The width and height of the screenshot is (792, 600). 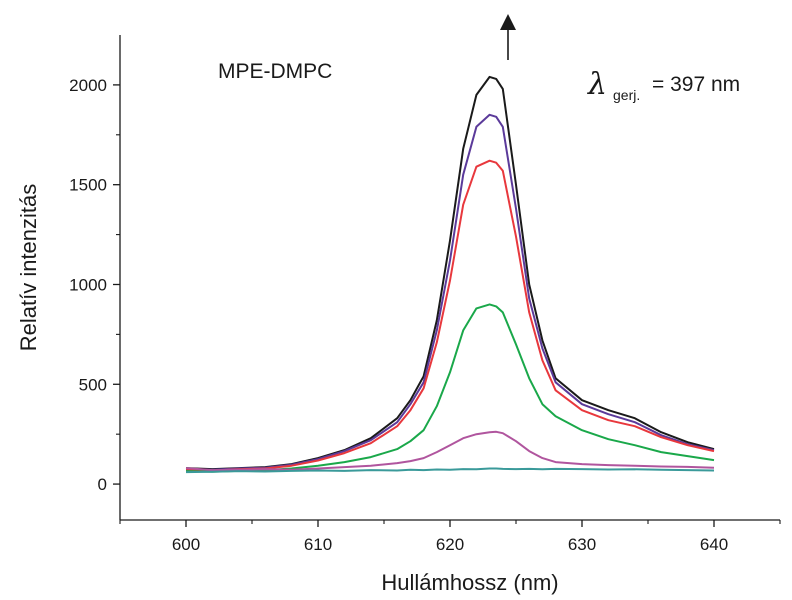 What do you see at coordinates (275, 71) in the screenshot?
I see `sample-label: MPE-DMPC` at bounding box center [275, 71].